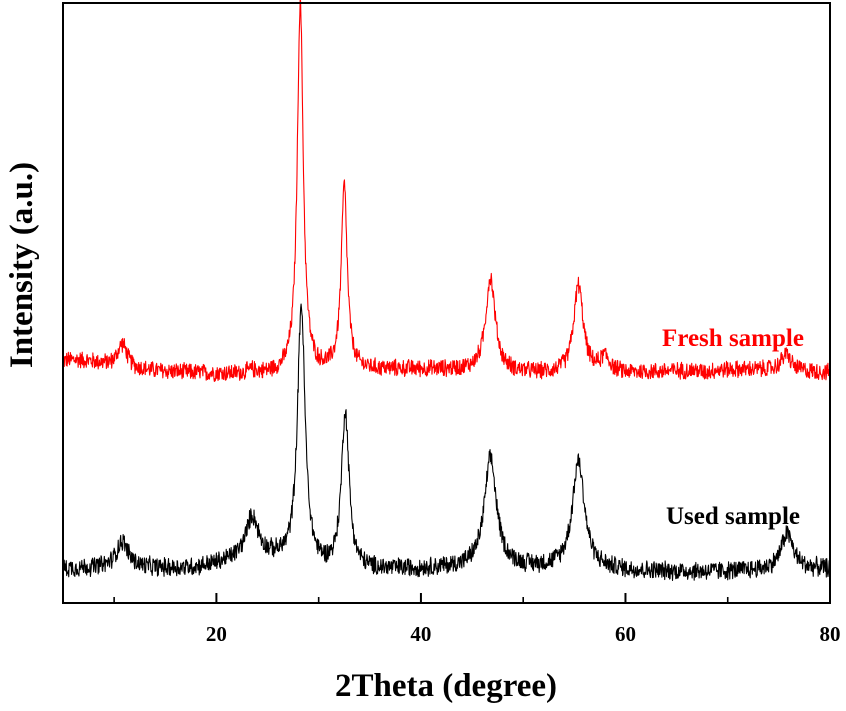  Describe the element at coordinates (216, 634) in the screenshot. I see `x-tick-label: 20` at that location.